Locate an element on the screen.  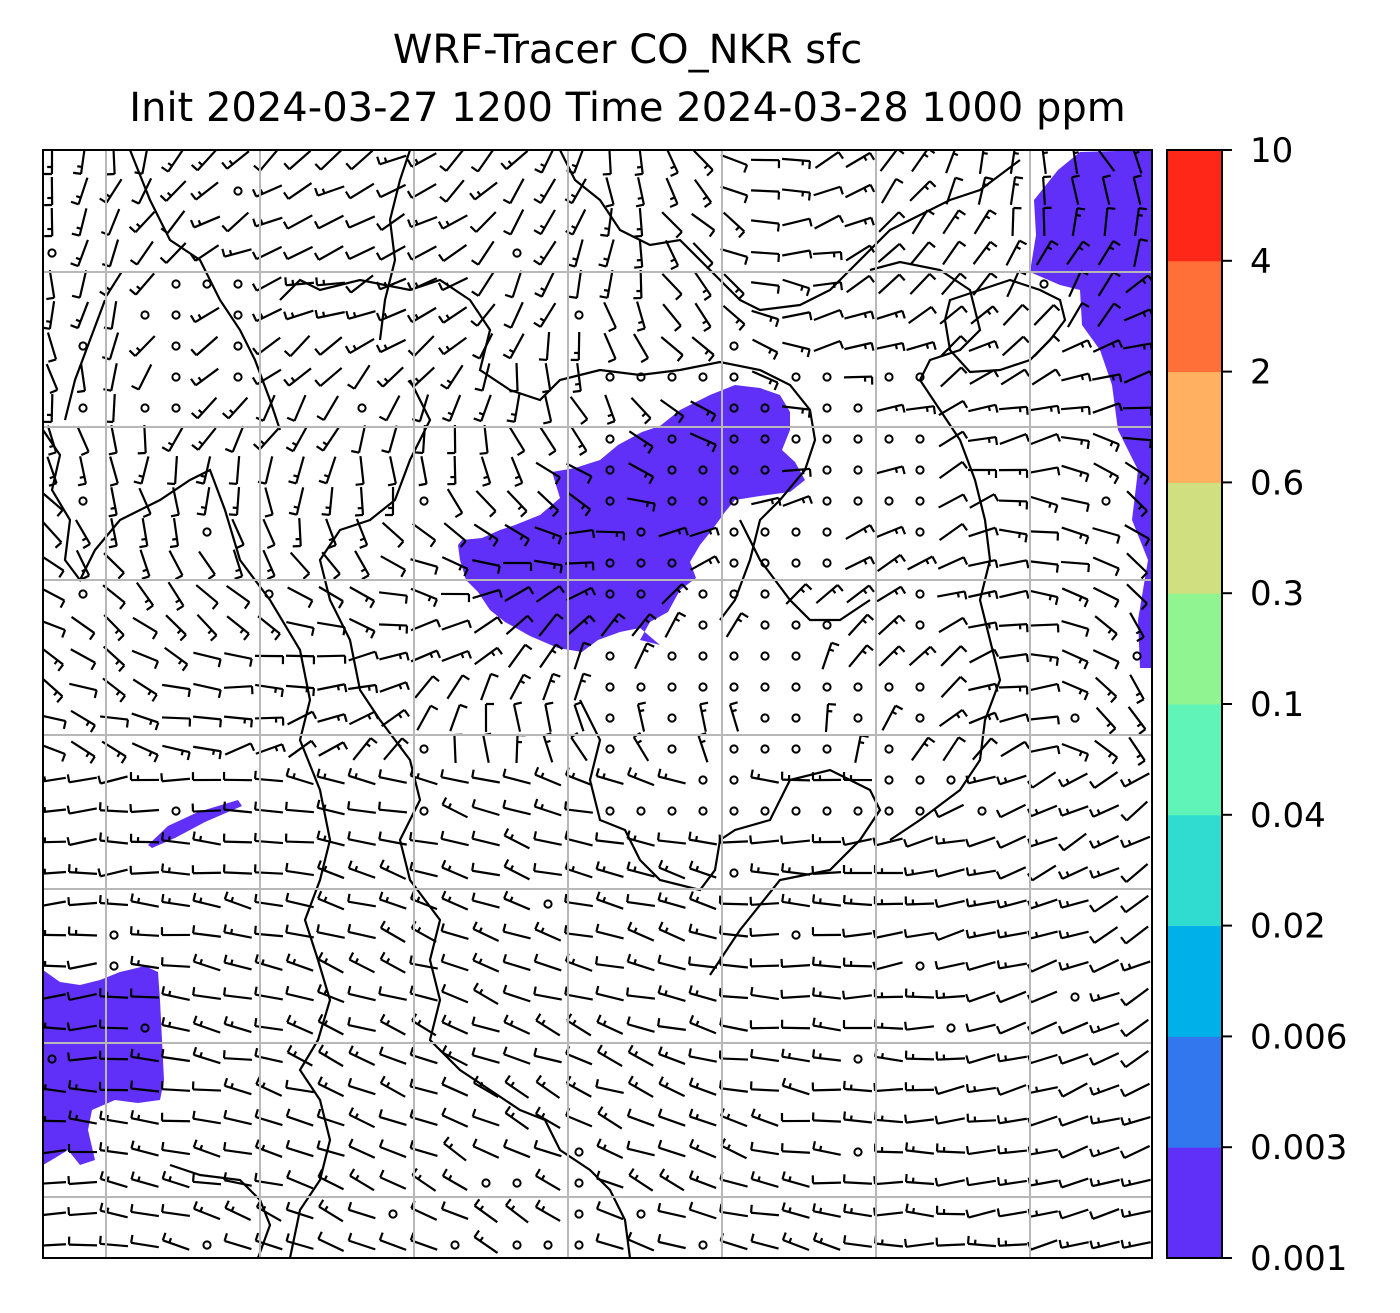
colorbar-tick-label: 4 is located at coordinates (1261, 262).